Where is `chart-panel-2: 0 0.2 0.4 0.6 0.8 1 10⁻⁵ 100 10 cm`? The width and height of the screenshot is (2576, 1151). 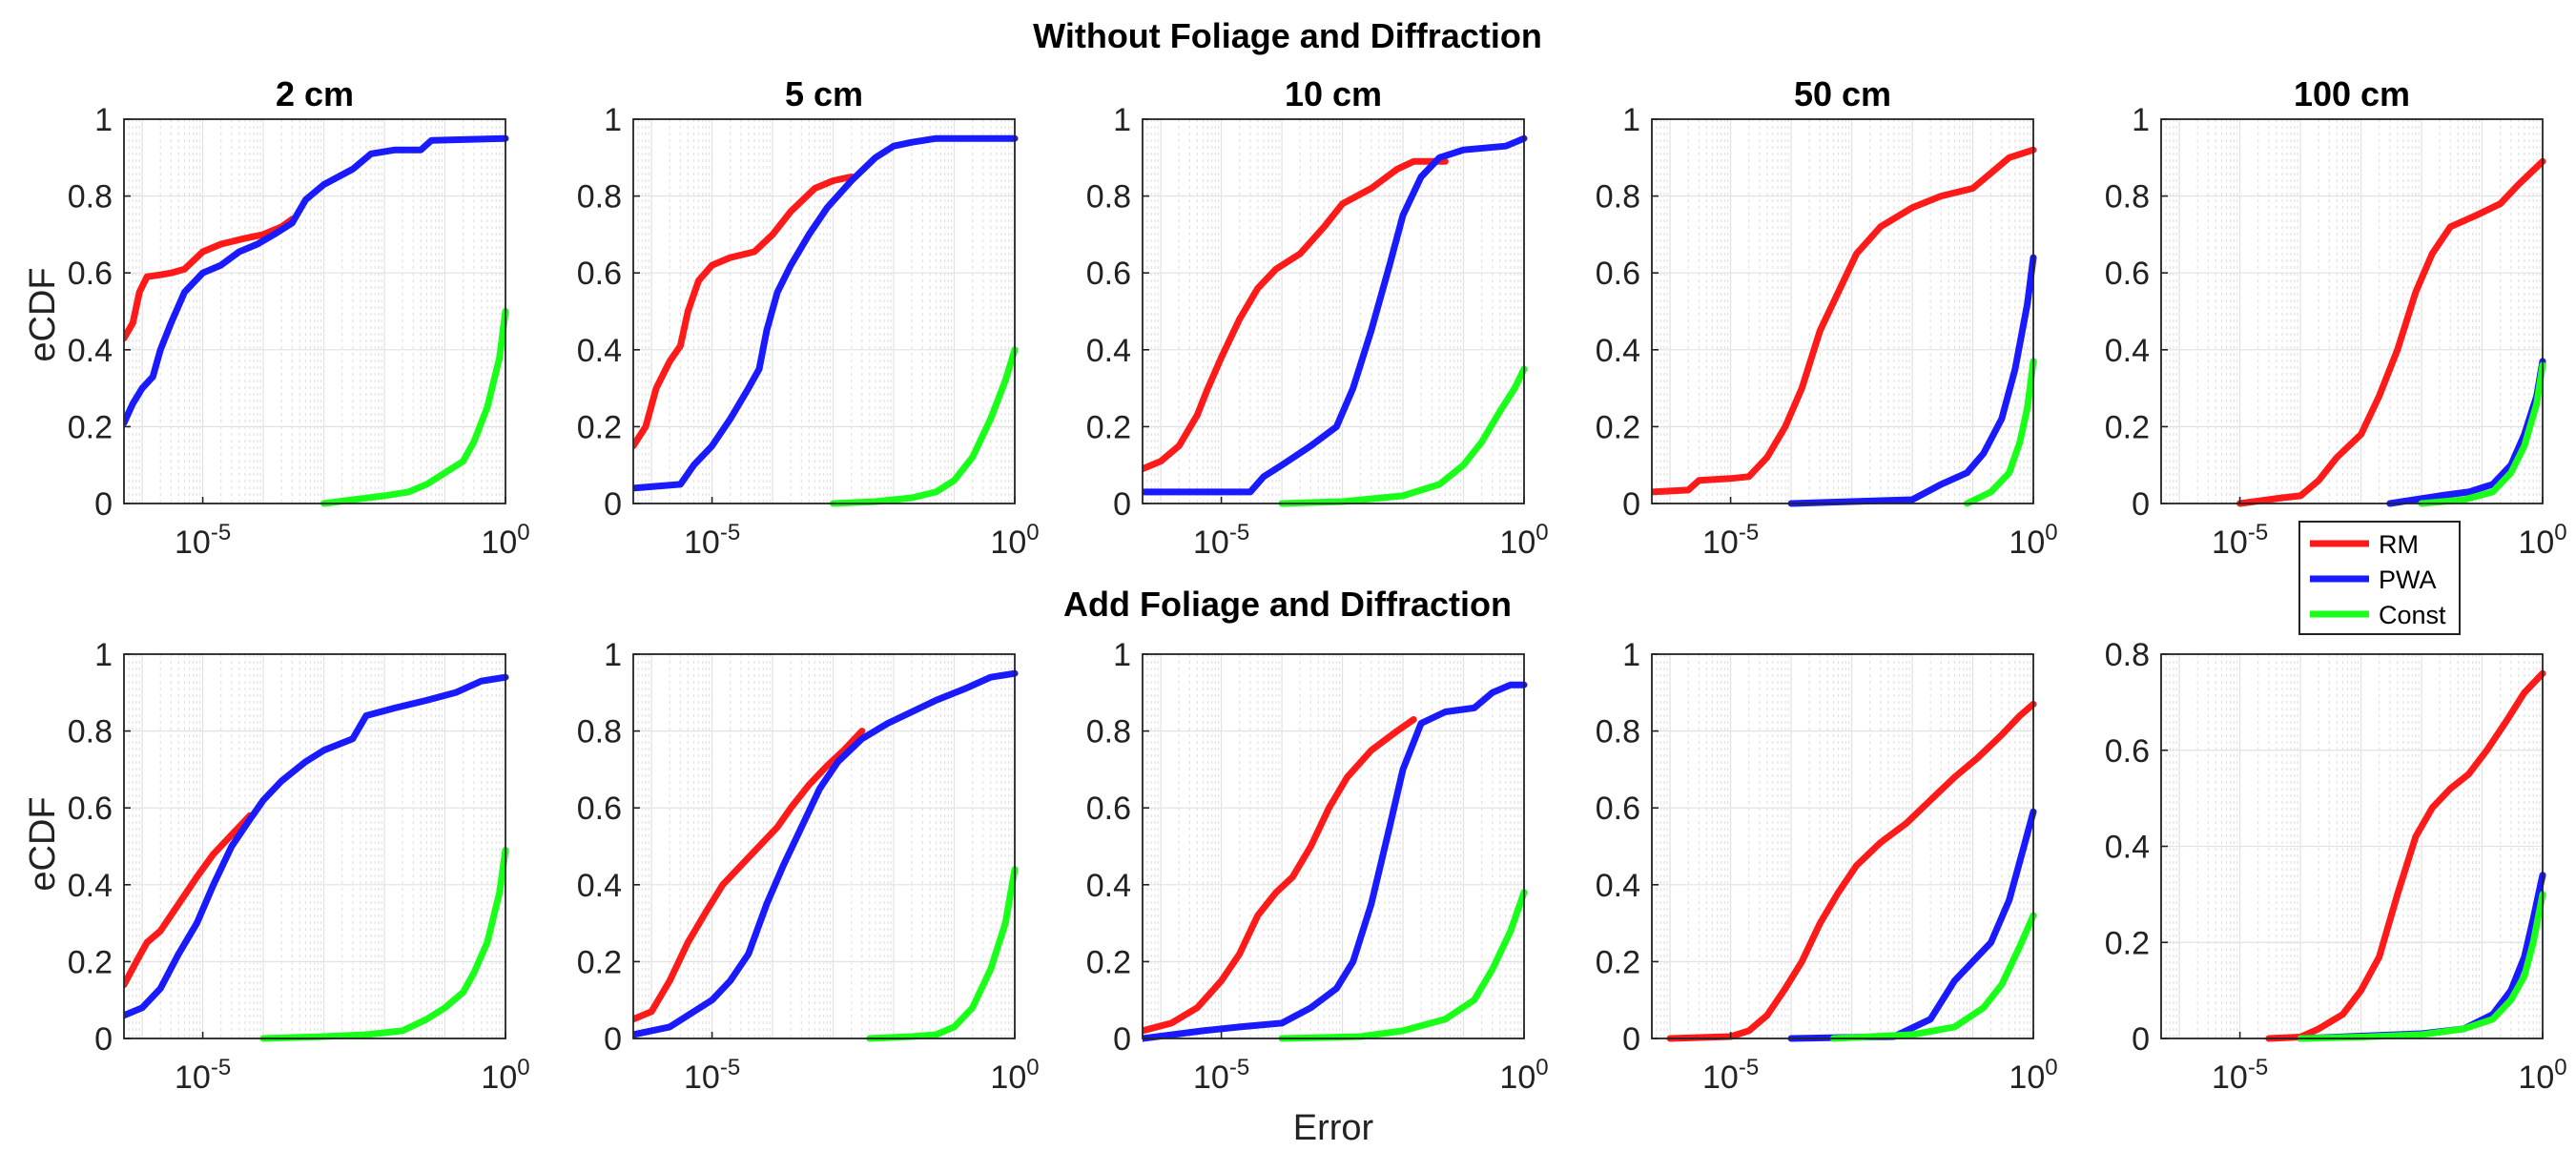 chart-panel-2: 0 0.2 0.4 0.6 0.8 1 10⁻⁵ 100 10 cm is located at coordinates (1317, 317).